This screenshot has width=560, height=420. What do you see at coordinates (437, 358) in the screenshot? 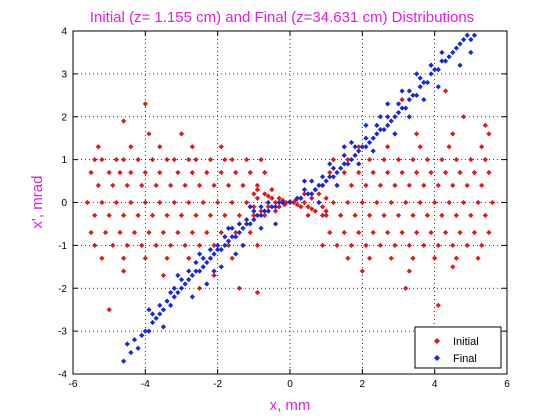
I see `legend-marker-final-glyph` at bounding box center [437, 358].